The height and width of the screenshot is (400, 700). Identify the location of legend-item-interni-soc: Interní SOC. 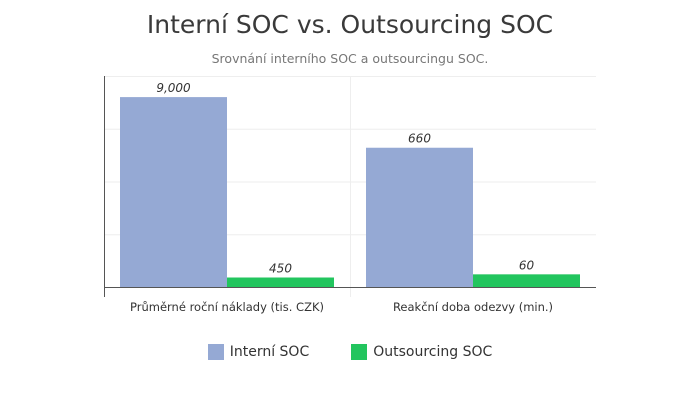
(258, 352).